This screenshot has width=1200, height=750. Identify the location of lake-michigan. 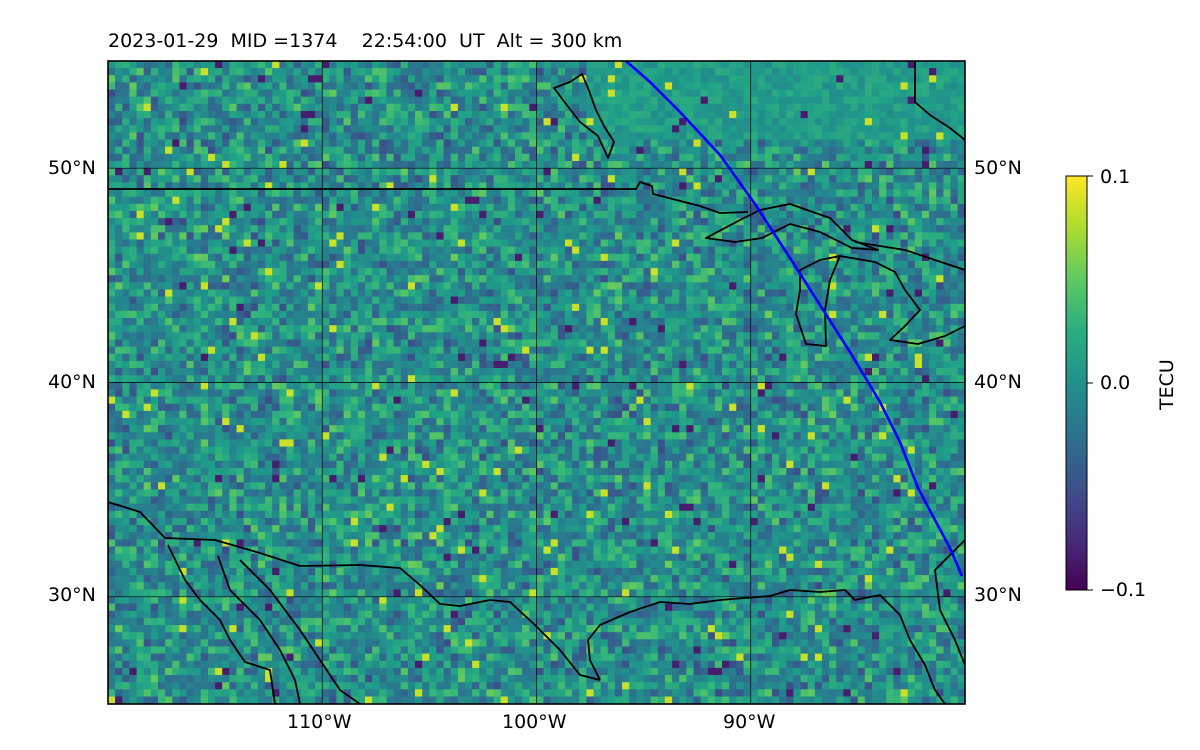
(818, 301).